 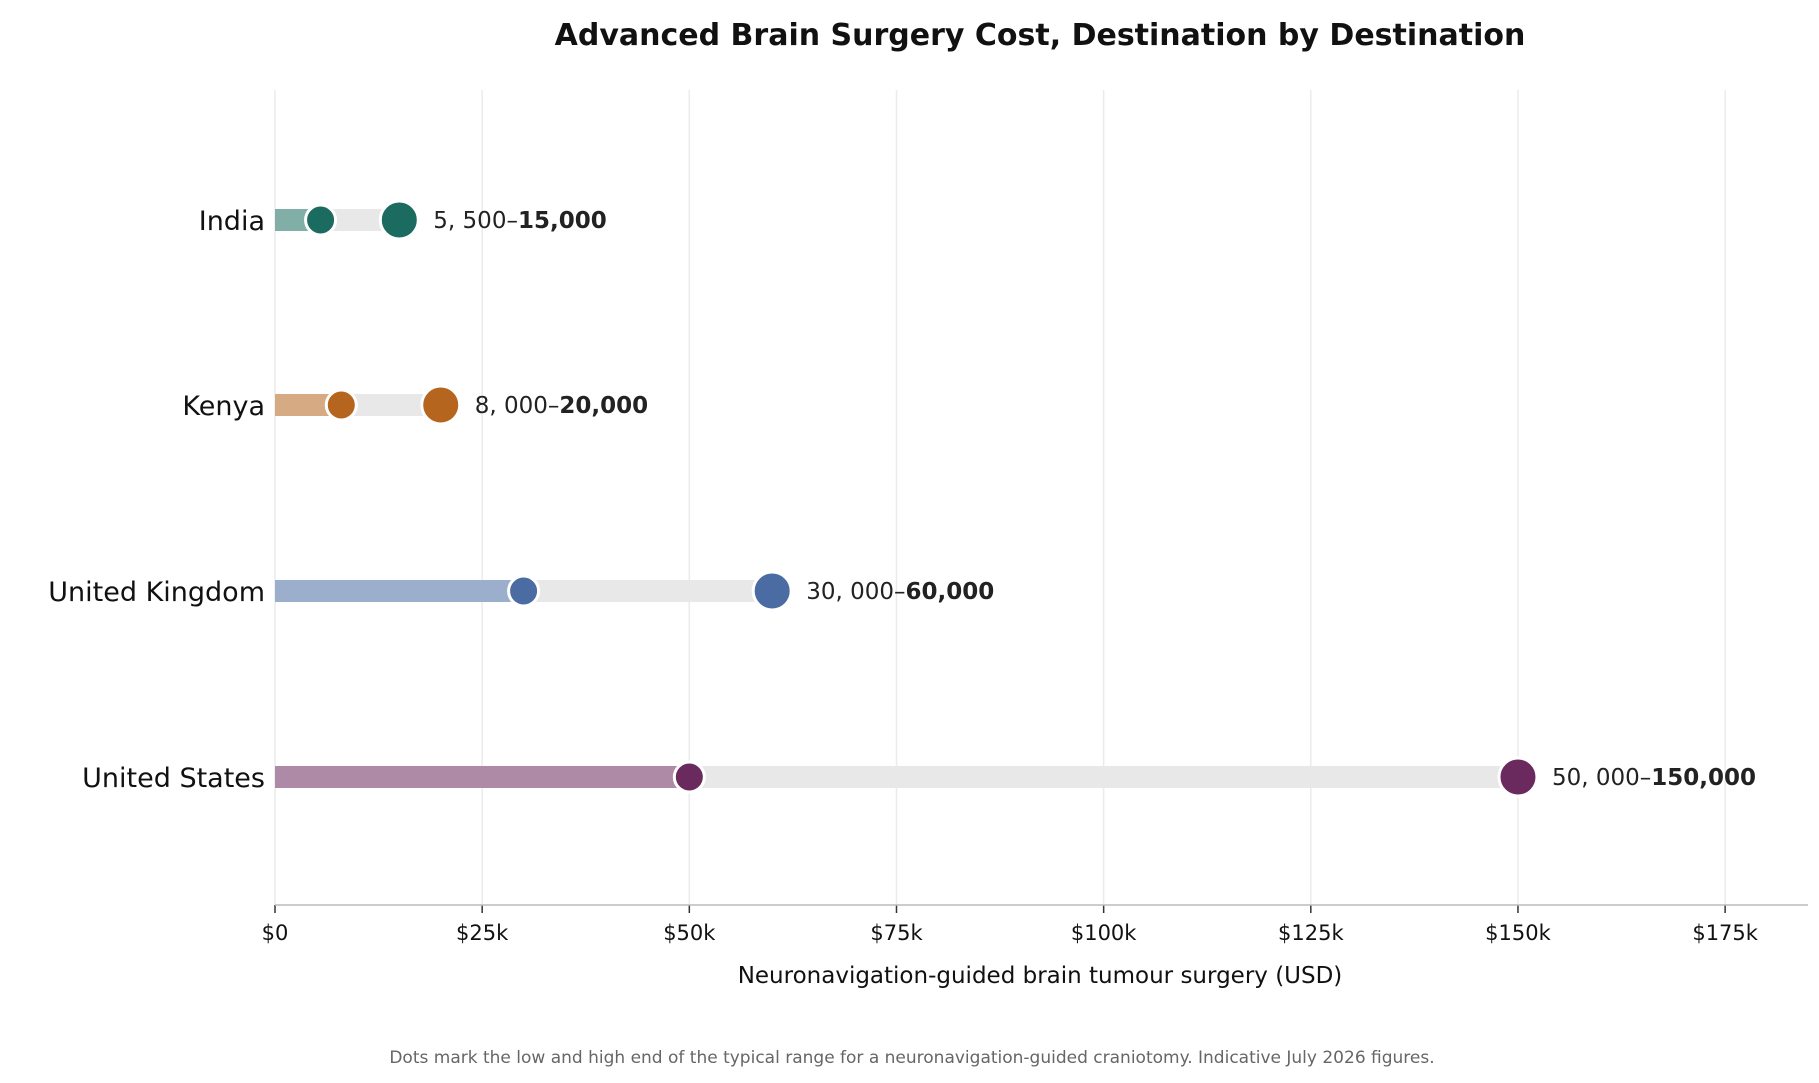 What do you see at coordinates (475, 221) in the screenshot?
I see `range-label-low: 5, 500–` at bounding box center [475, 221].